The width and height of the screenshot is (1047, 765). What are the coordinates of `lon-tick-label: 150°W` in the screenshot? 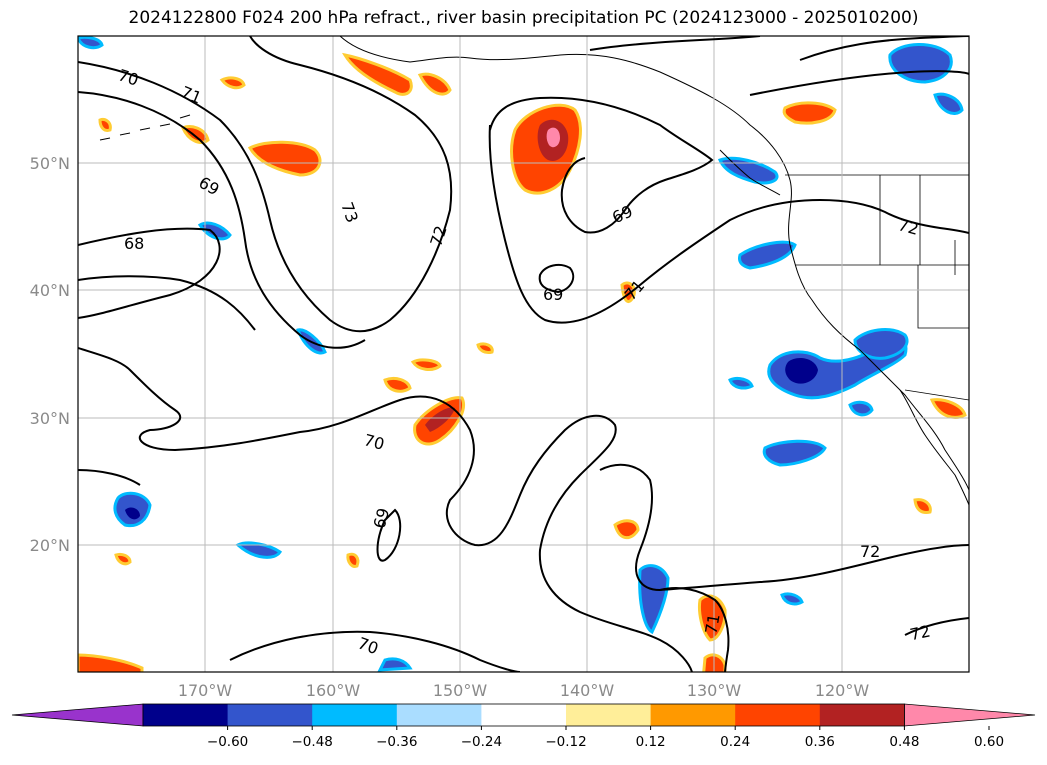 It's located at (460, 690).